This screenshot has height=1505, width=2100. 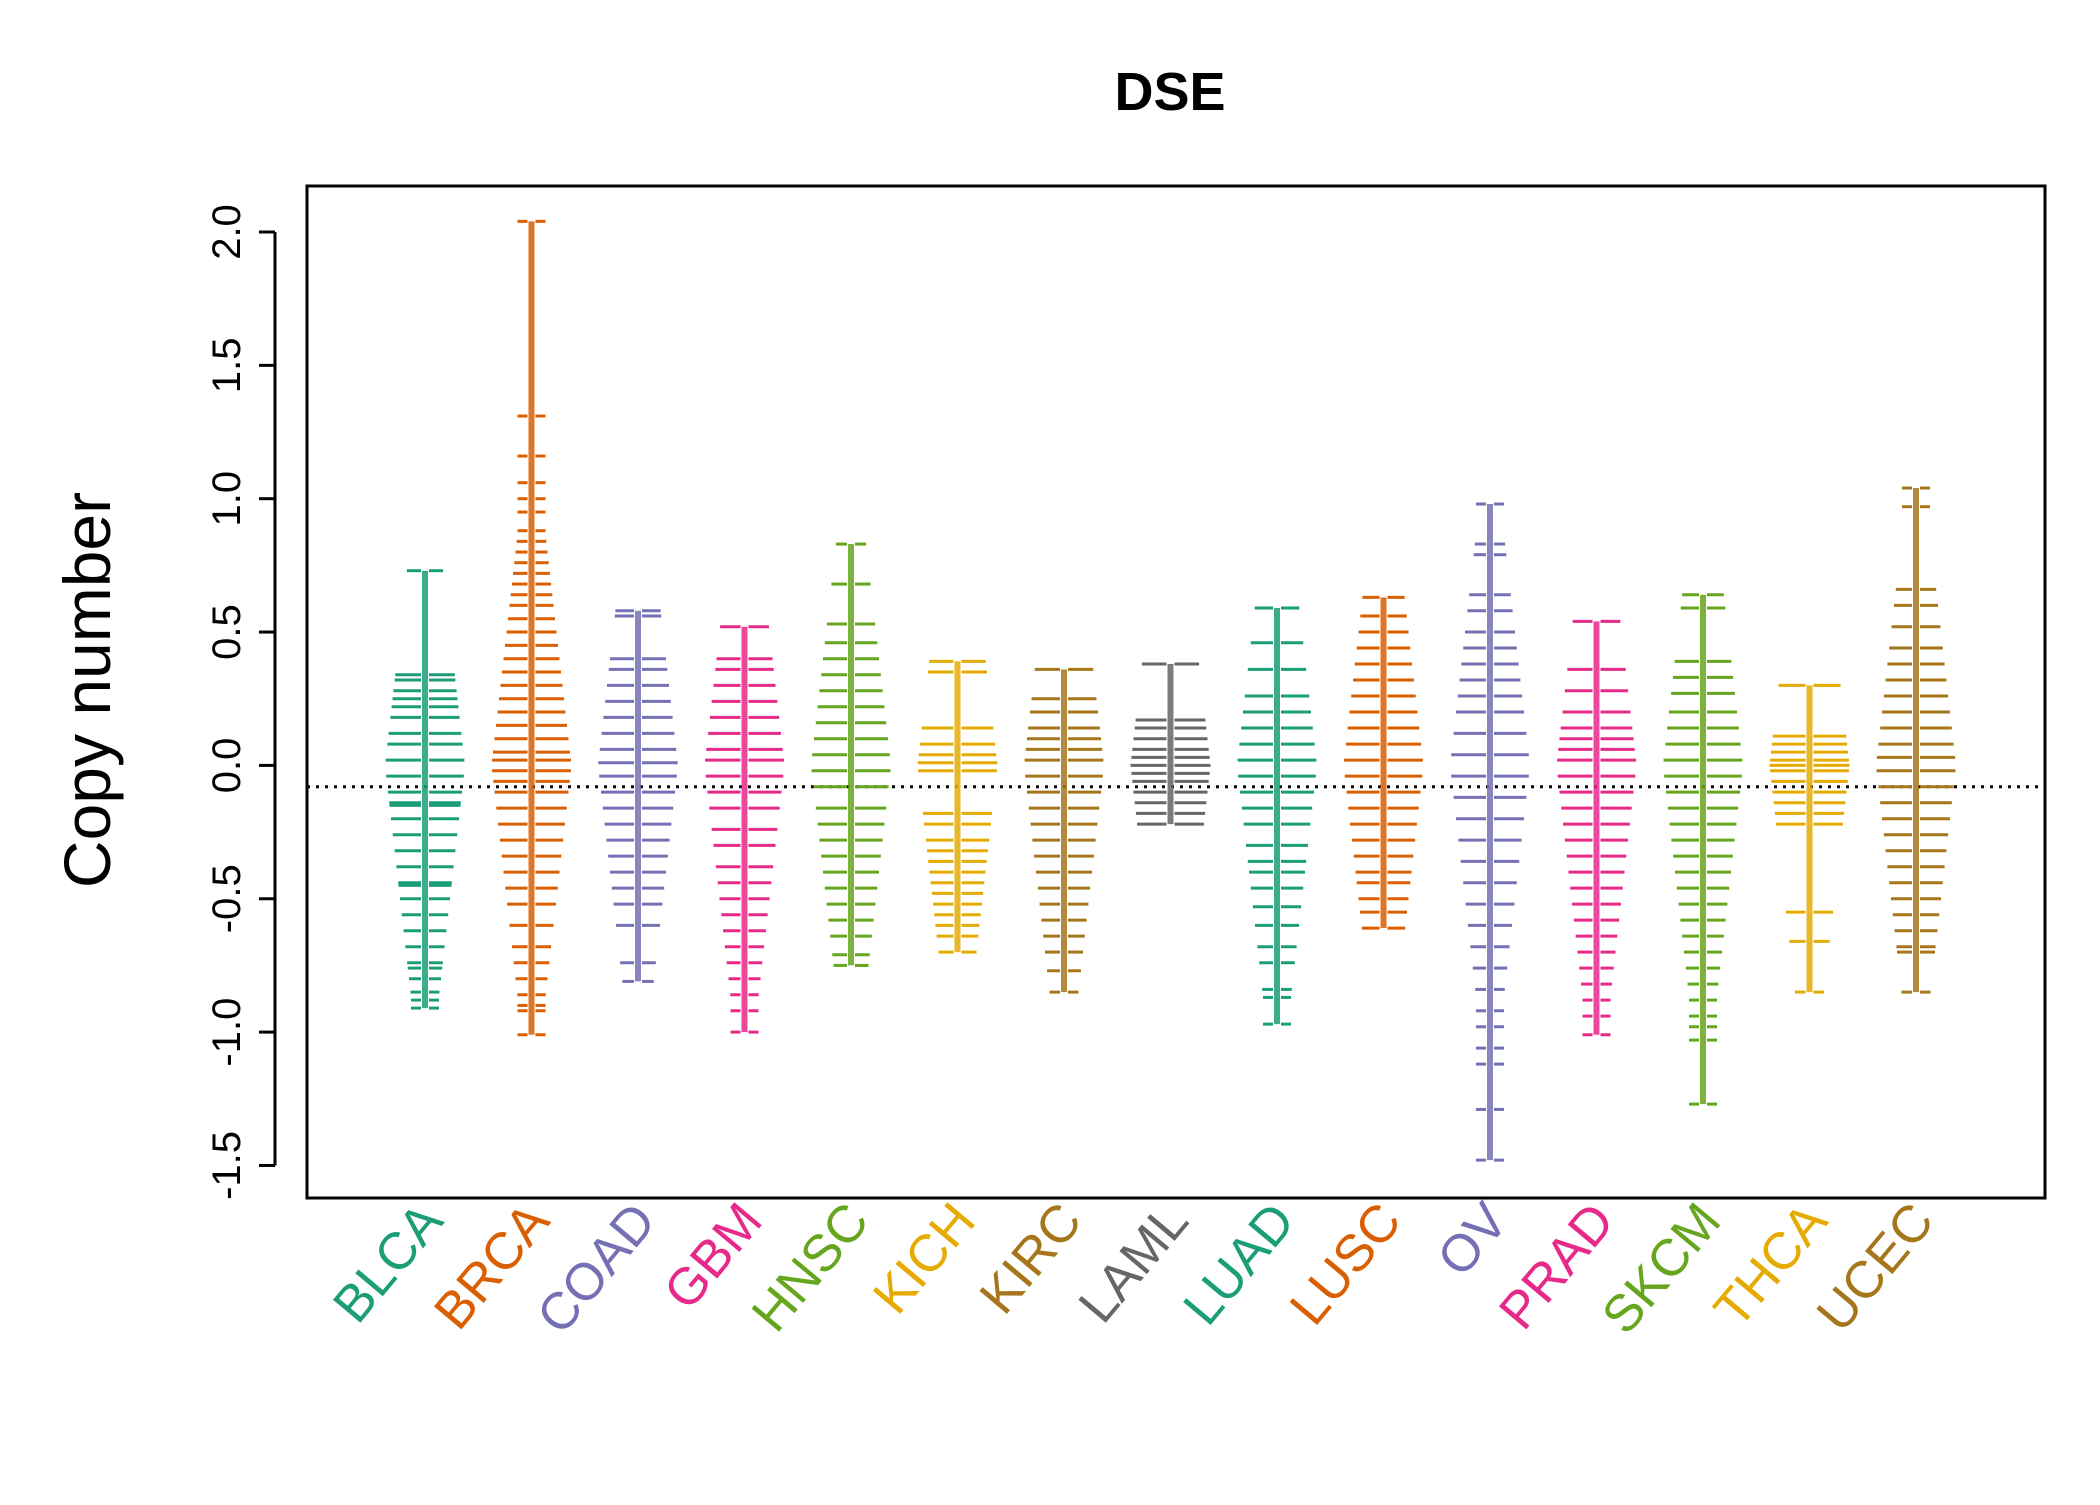 I want to click on x-tick-label: COAD, so click(x=596, y=1268).